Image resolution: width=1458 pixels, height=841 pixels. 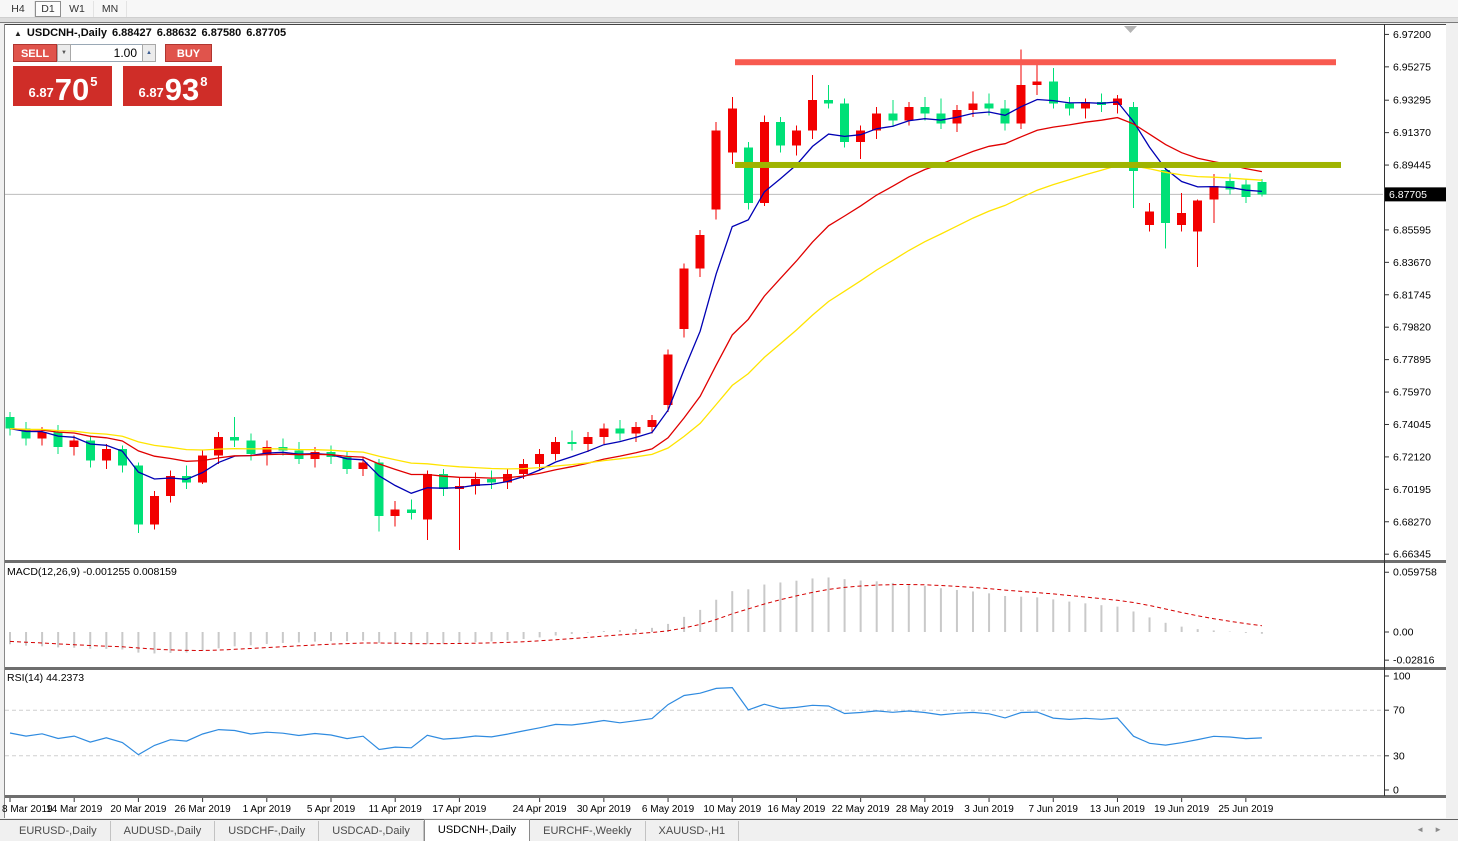 I want to click on svg-text: 13 Jun 2019, so click(x=1117, y=809).